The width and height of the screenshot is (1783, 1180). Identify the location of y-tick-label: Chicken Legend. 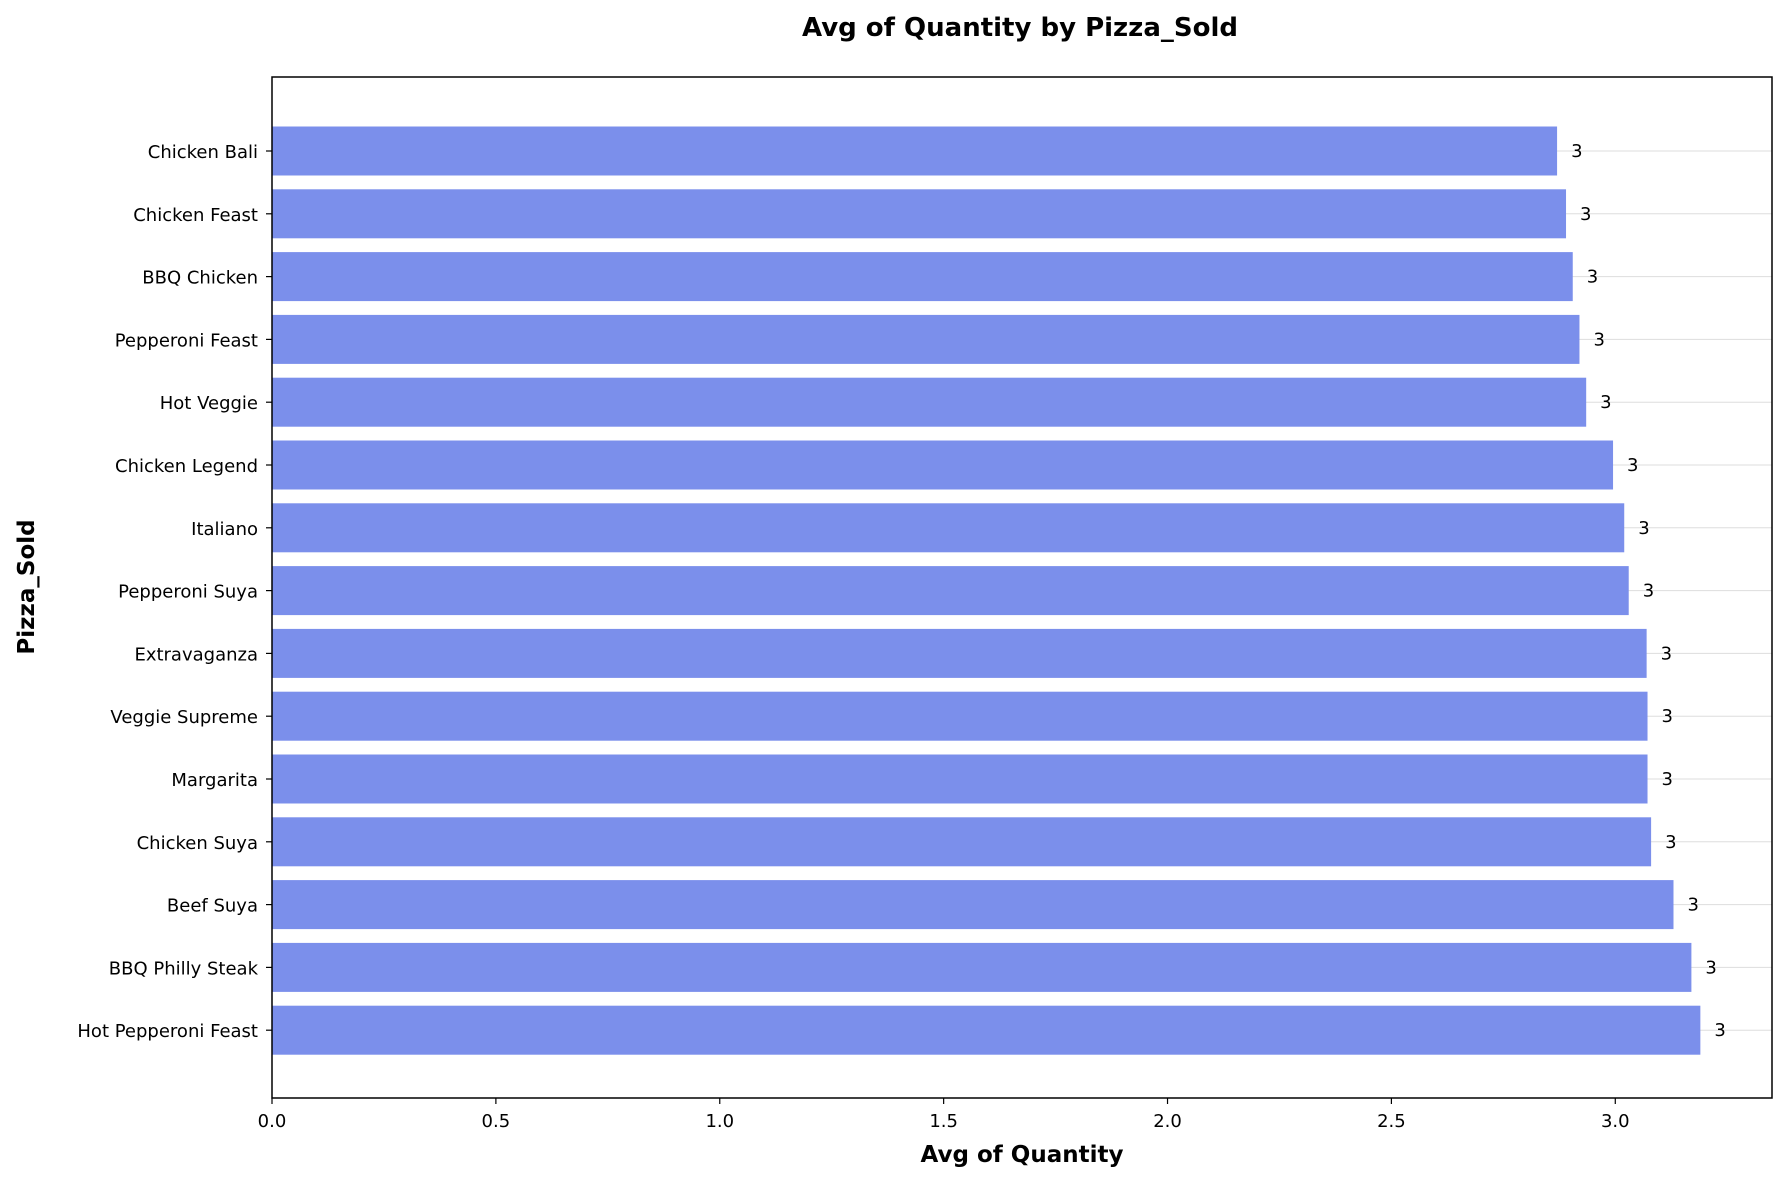
(186, 466).